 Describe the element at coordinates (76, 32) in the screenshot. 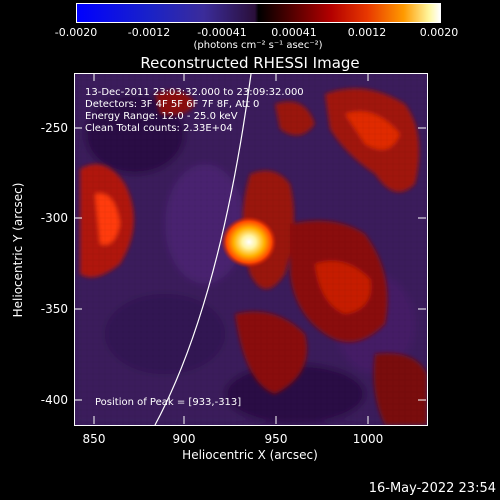

I see `colorbar-tick-label: -0.0020` at that location.